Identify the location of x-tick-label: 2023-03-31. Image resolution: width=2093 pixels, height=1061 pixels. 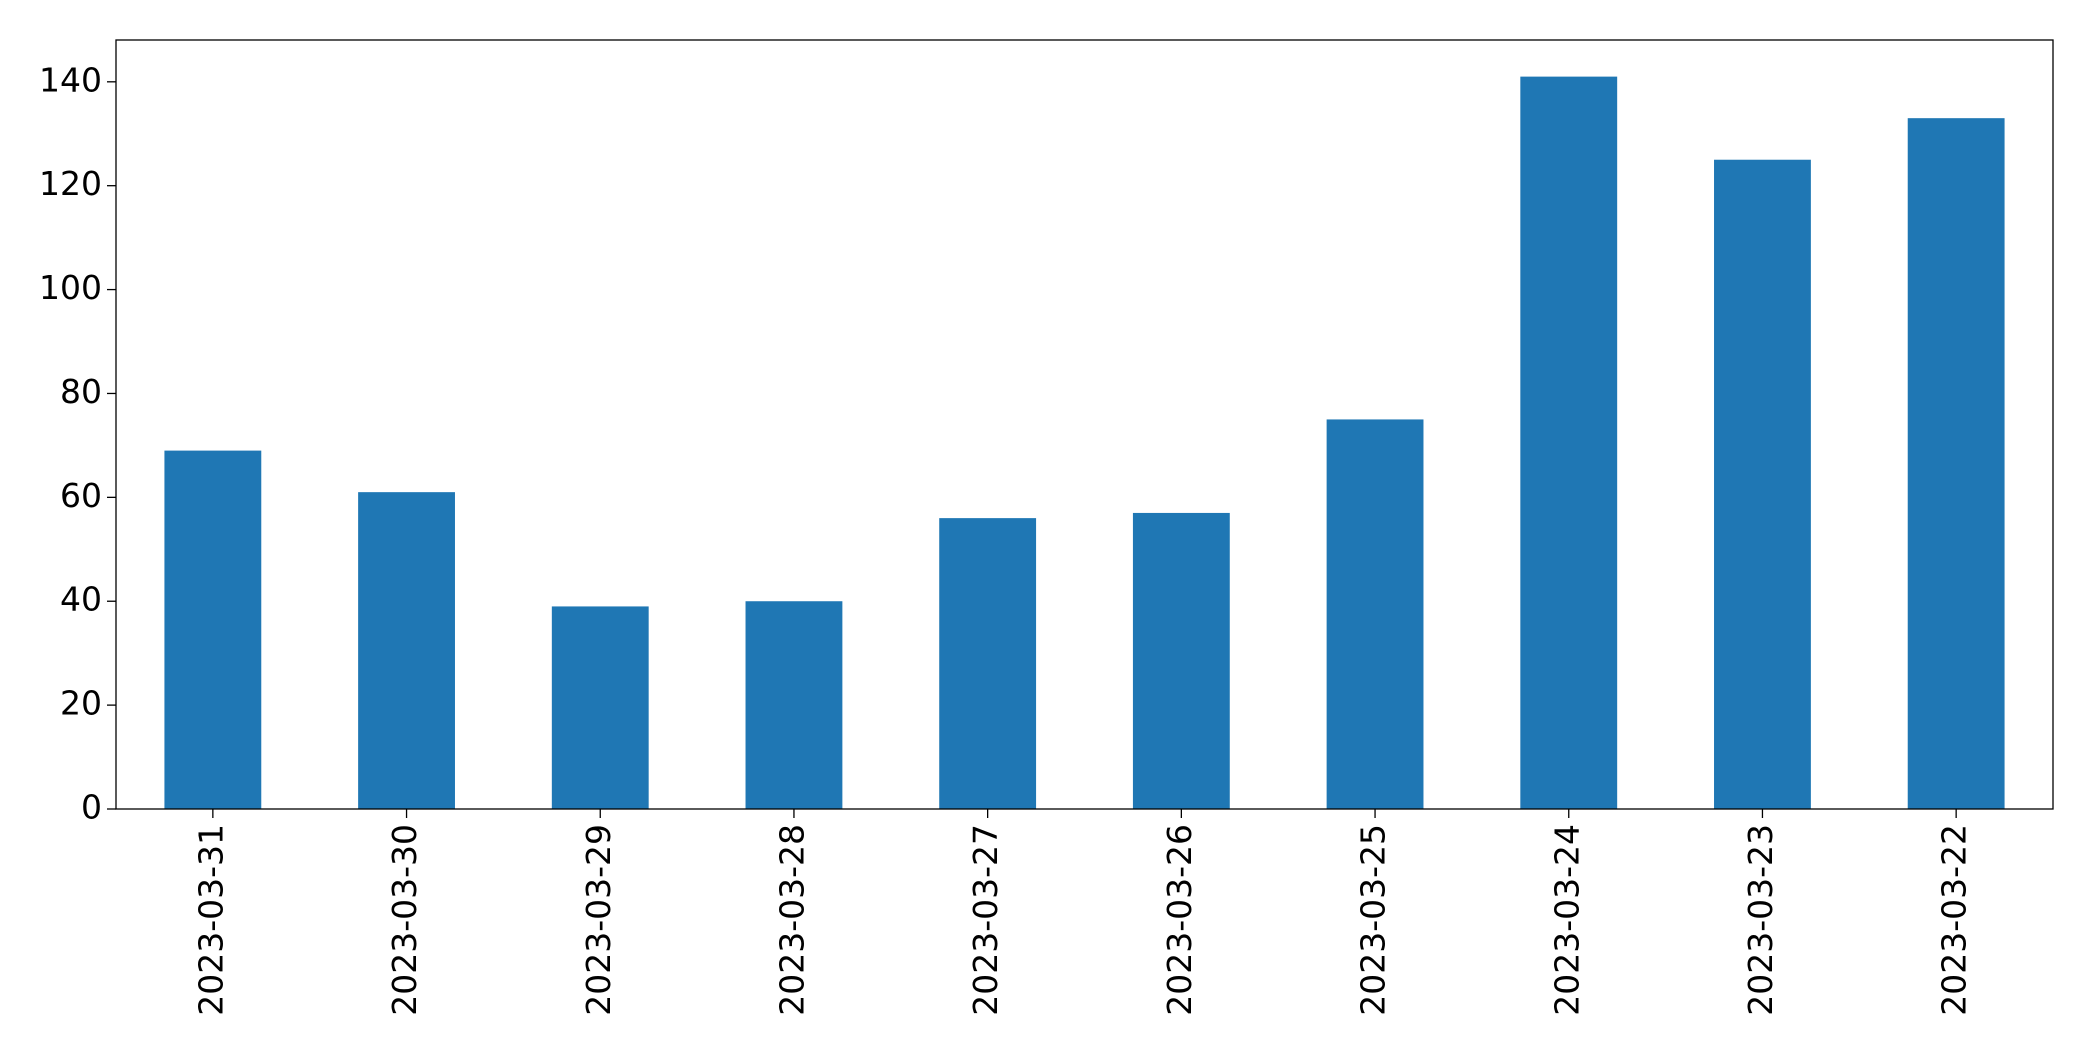
(210, 920).